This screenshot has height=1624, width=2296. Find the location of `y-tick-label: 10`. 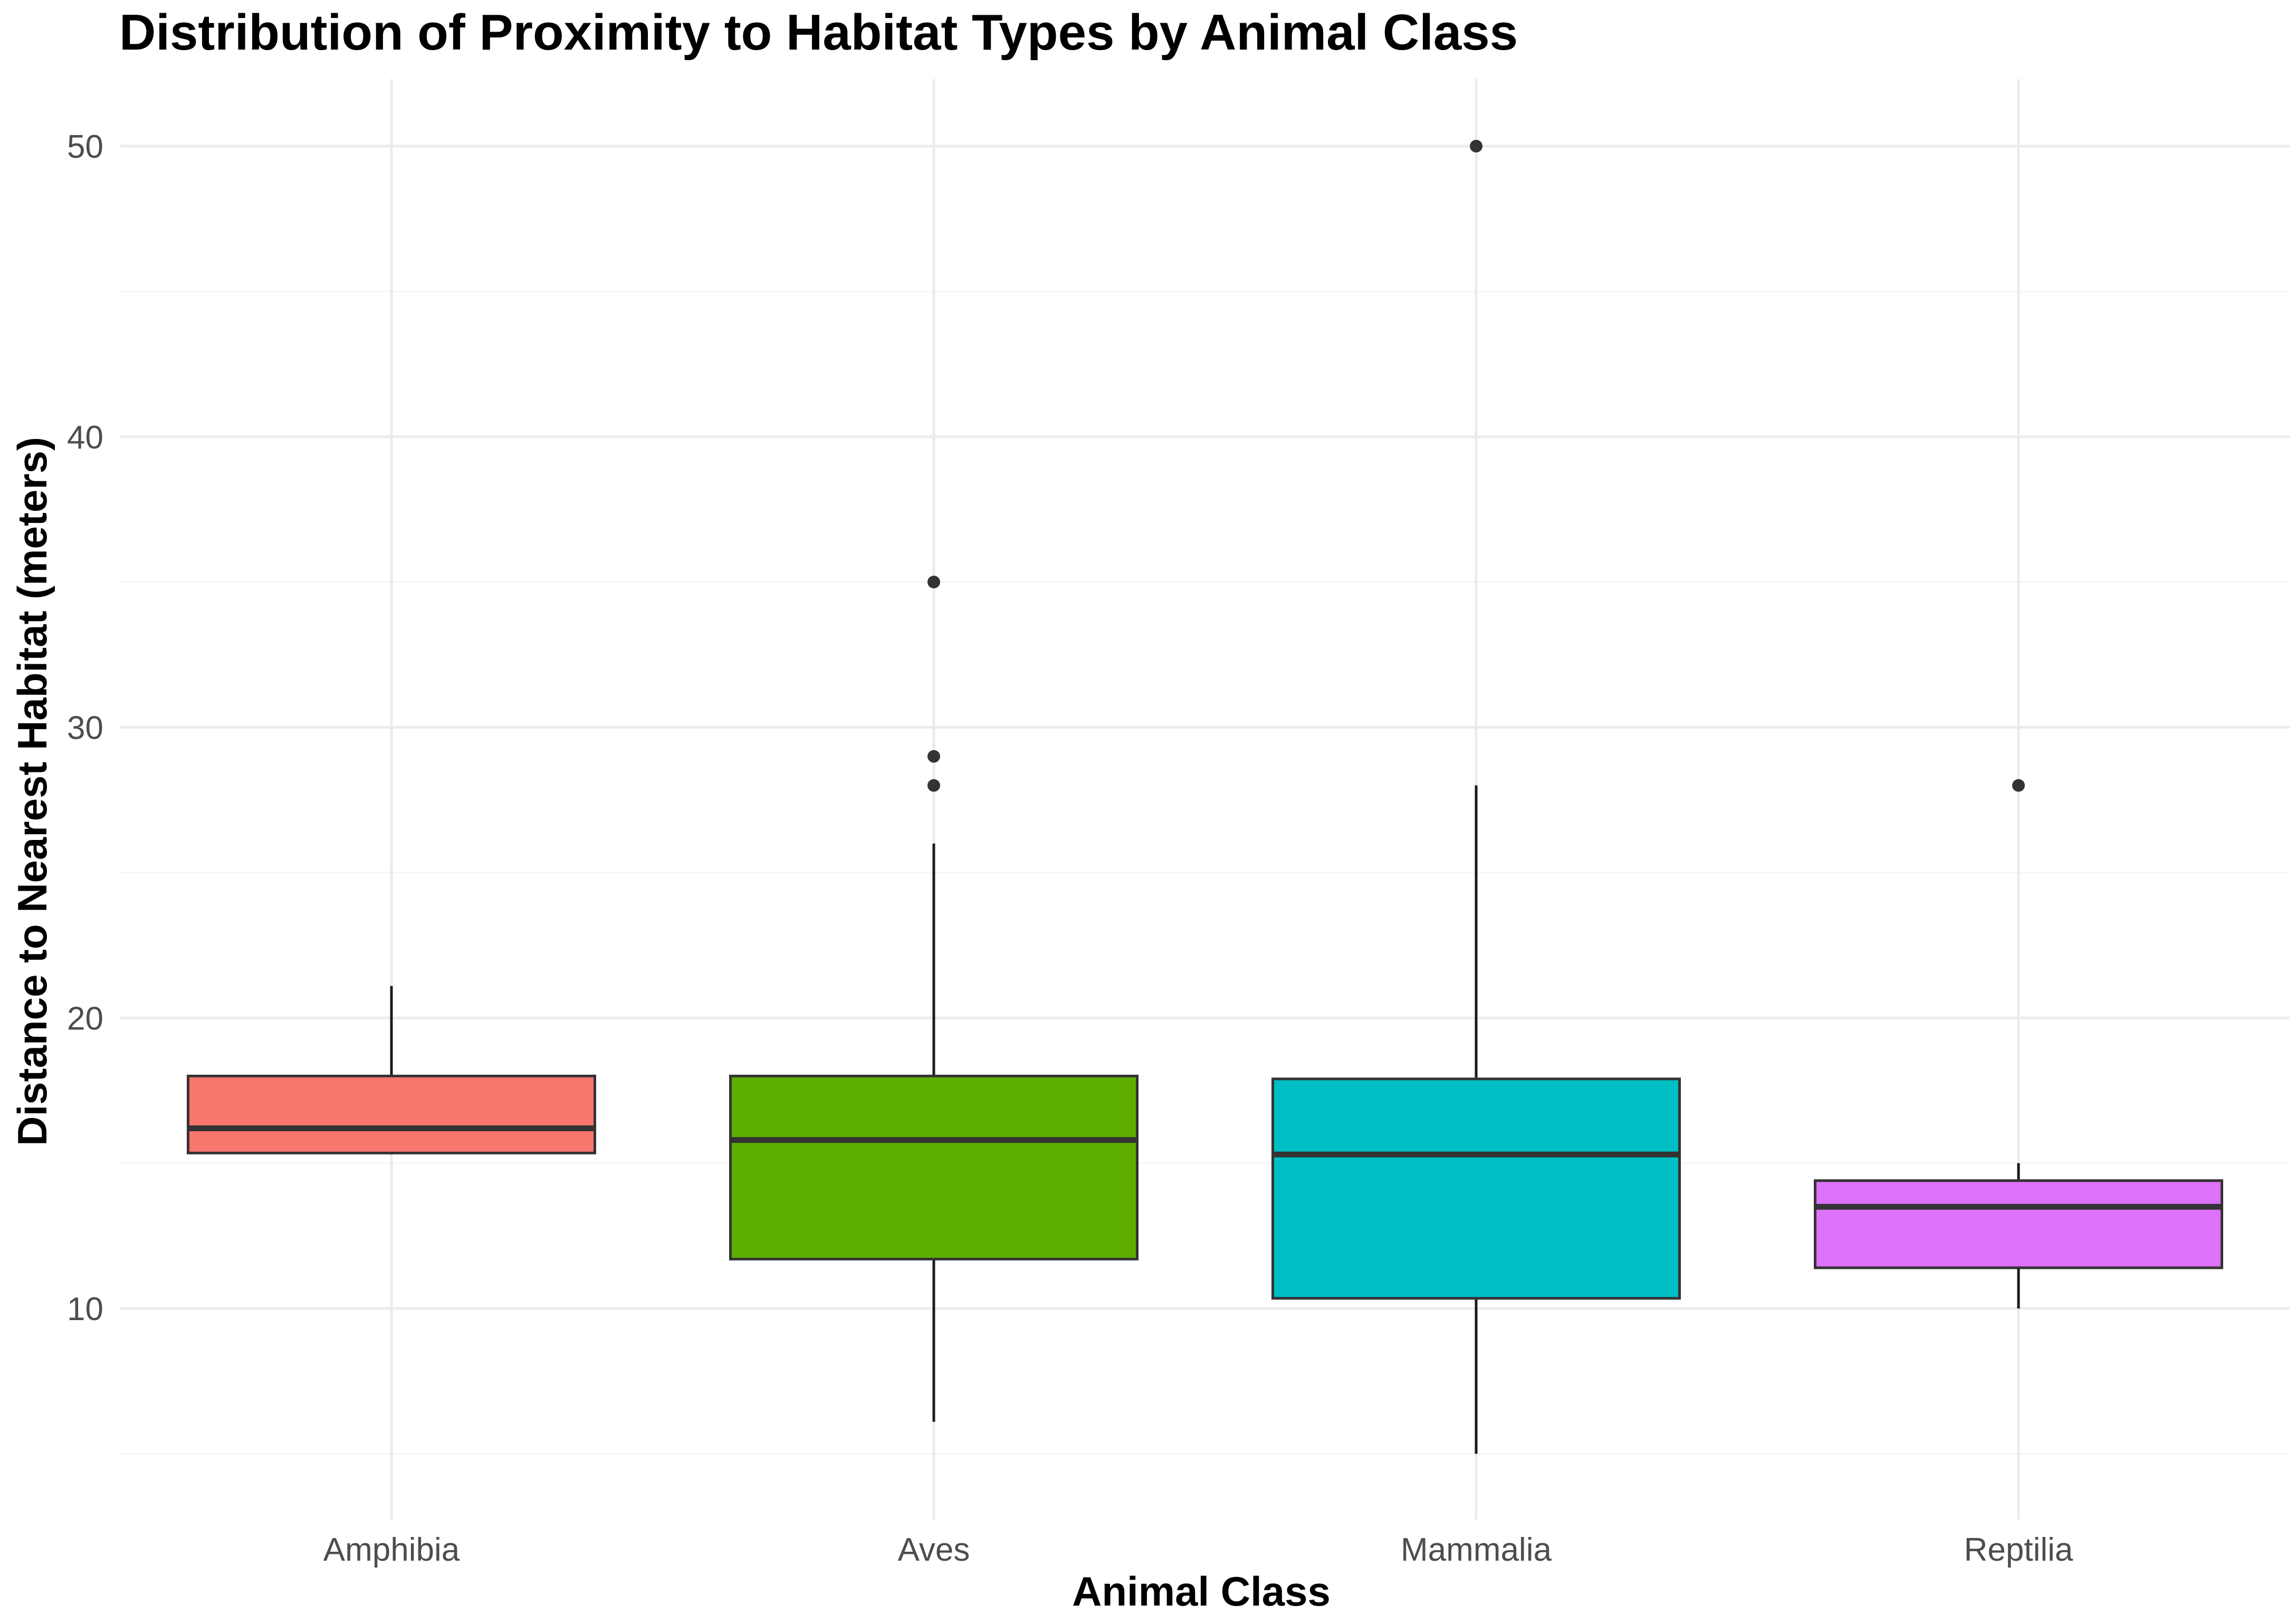

y-tick-label: 10 is located at coordinates (85, 1309).